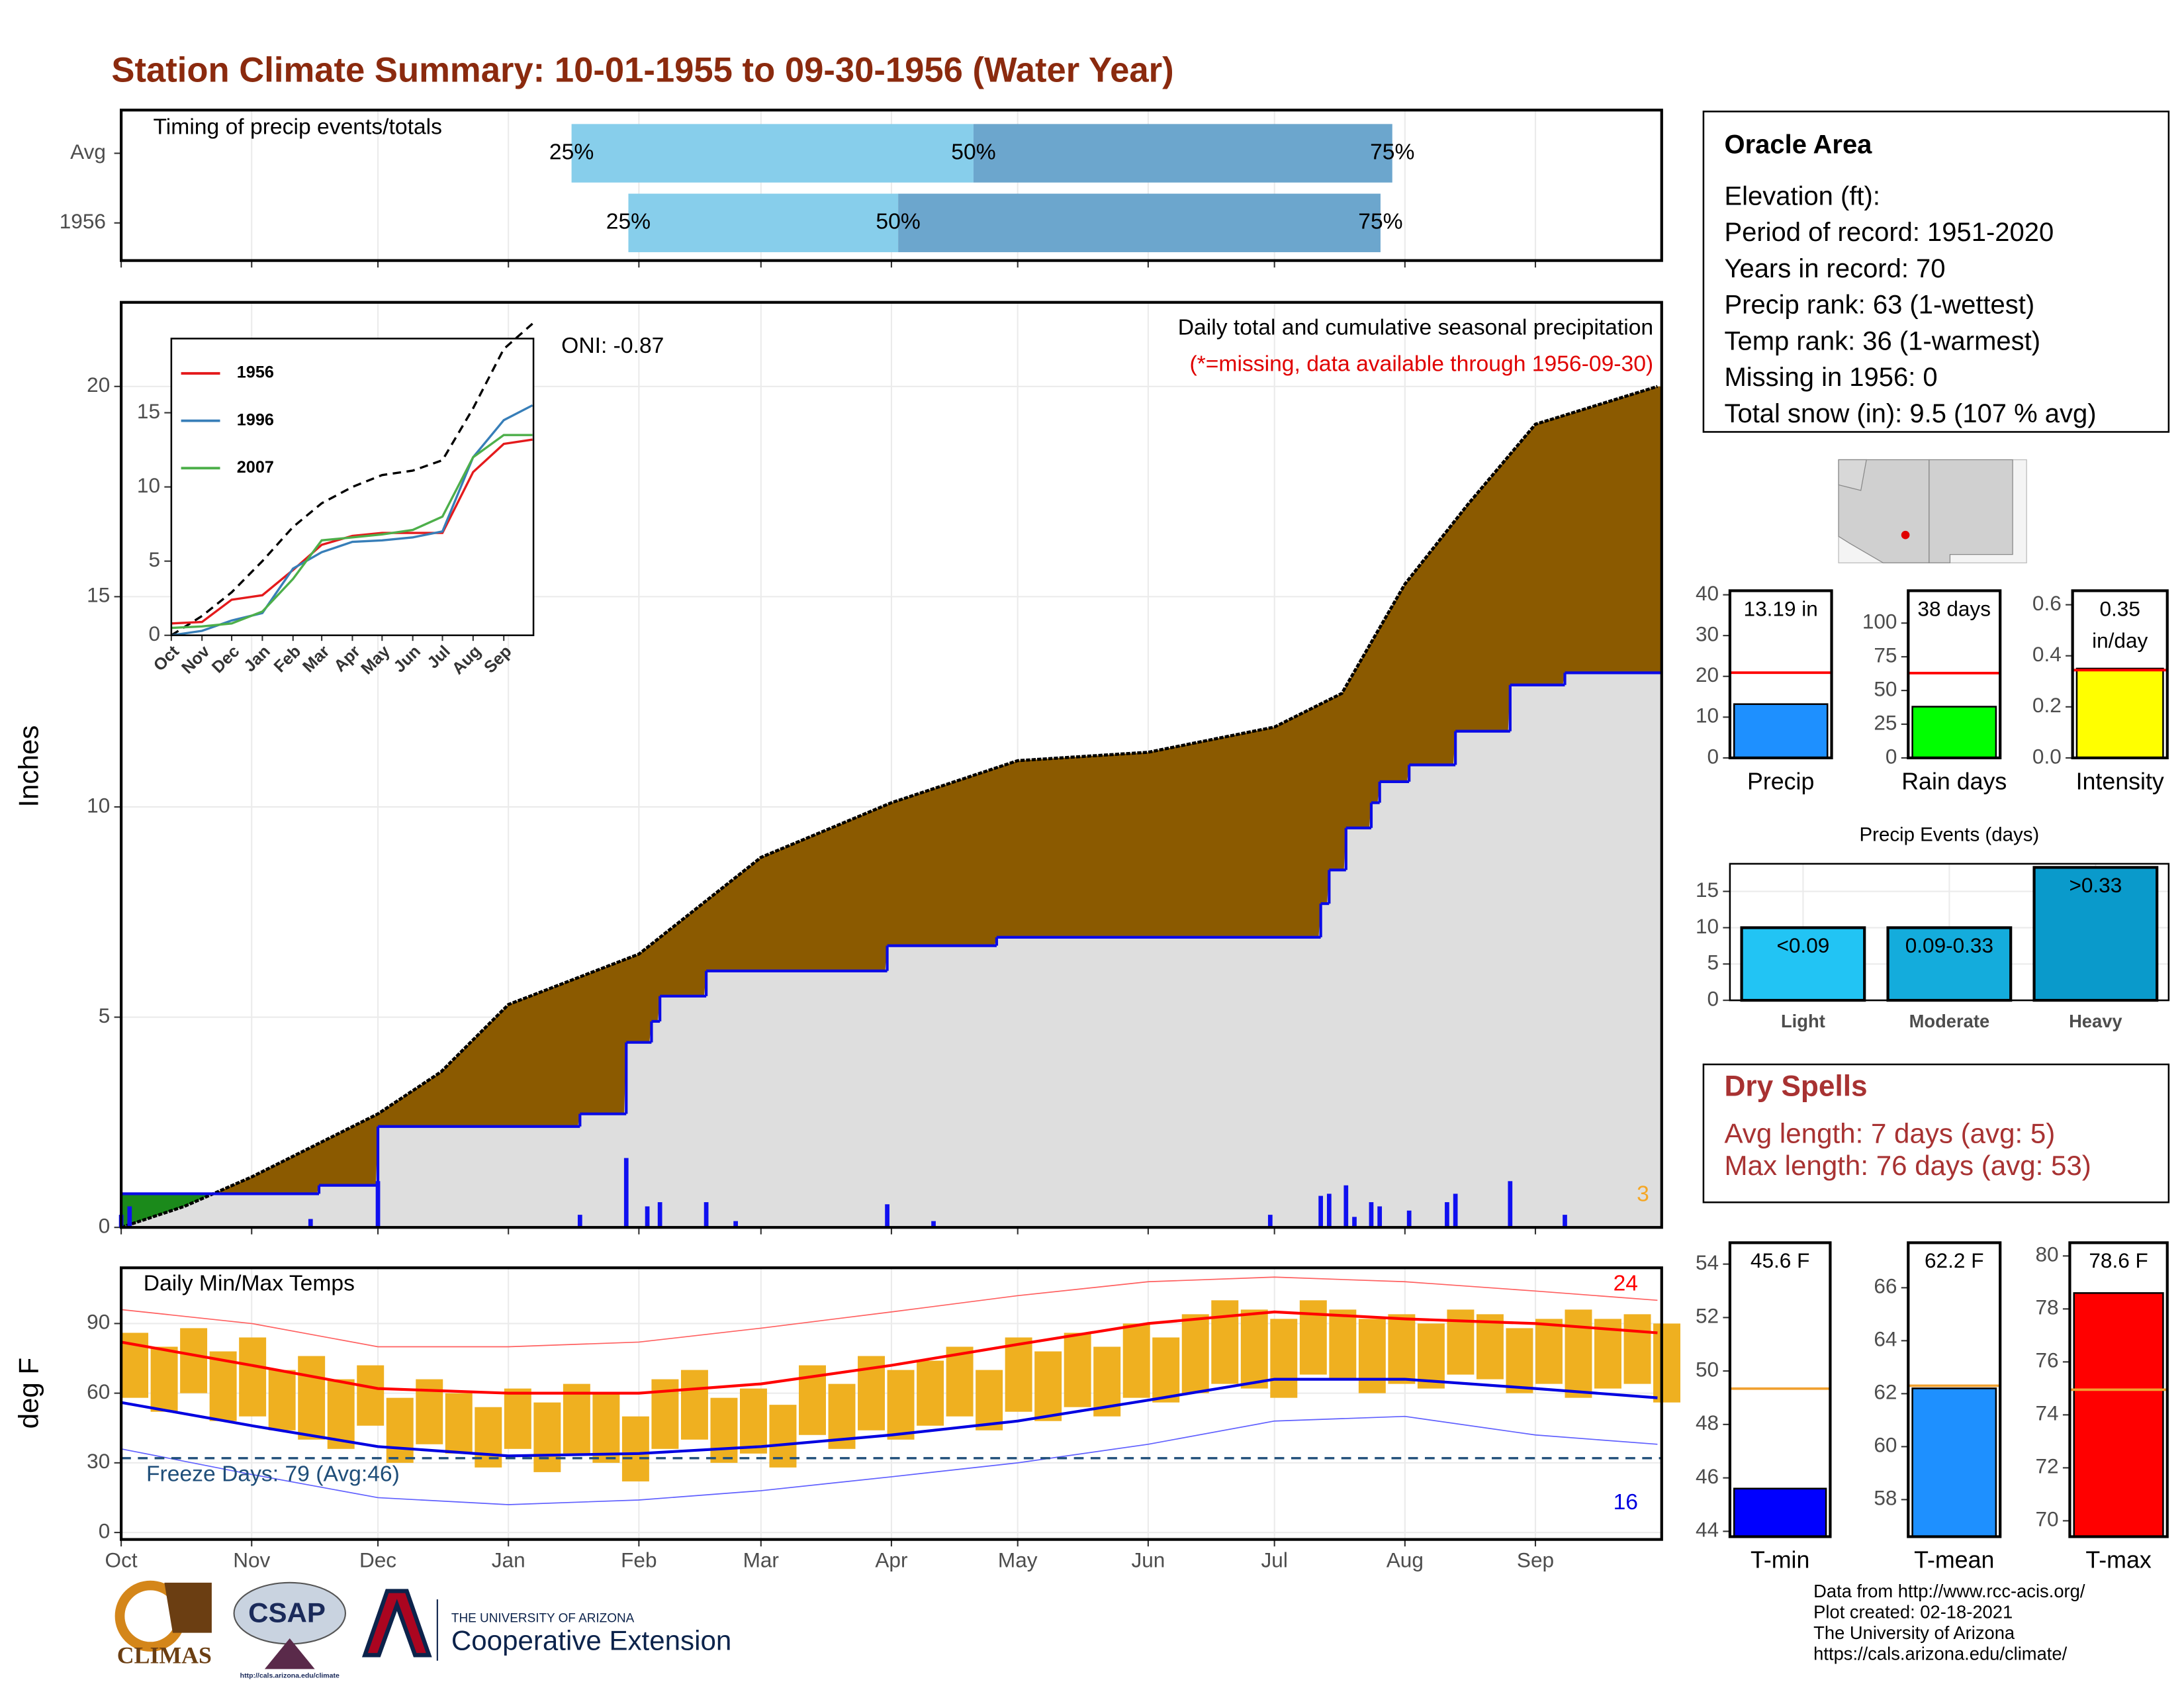 Image resolution: width=2184 pixels, height=1688 pixels. I want to click on x-tick-label: Mar, so click(761, 1560).